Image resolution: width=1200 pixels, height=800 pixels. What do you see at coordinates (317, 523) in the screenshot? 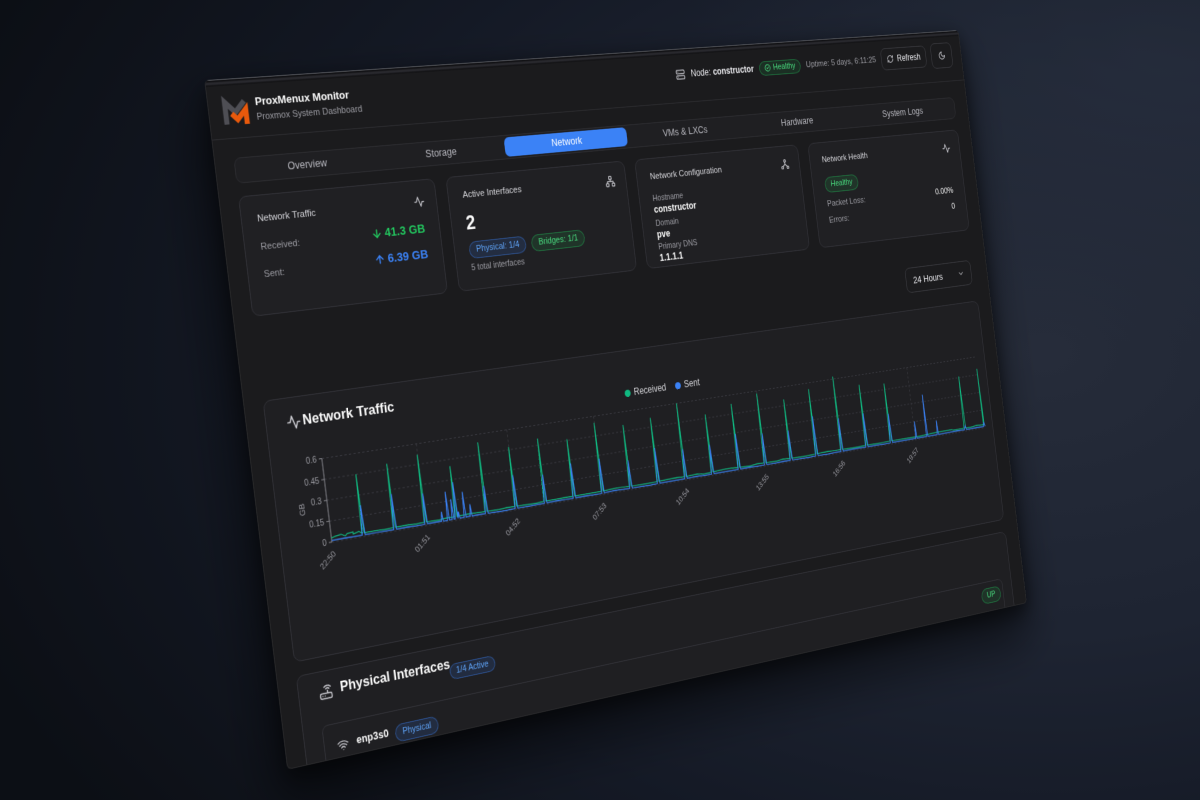
I see `svg-text: 0.15` at bounding box center [317, 523].